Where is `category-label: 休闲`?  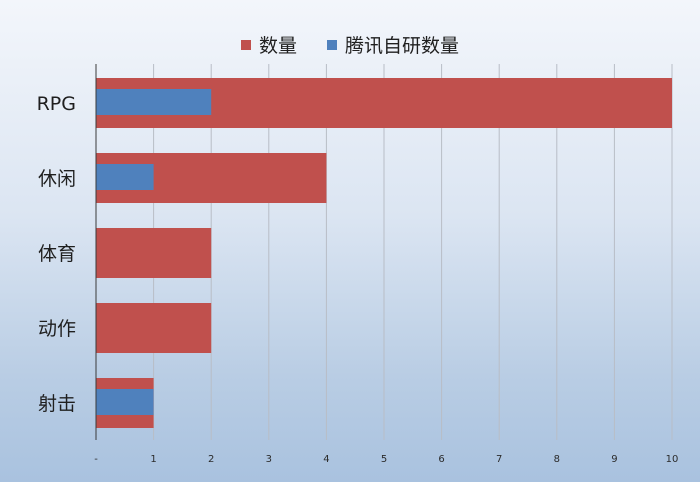 category-label: 休闲 is located at coordinates (57, 179).